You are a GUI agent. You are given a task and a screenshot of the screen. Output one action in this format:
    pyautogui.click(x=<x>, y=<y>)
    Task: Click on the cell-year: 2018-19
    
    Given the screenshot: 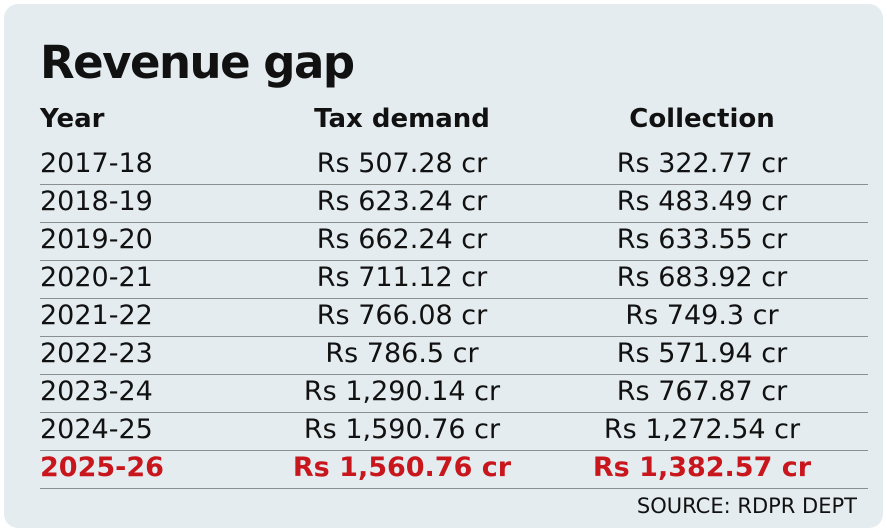 What is the action you would take?
    pyautogui.click(x=96, y=201)
    